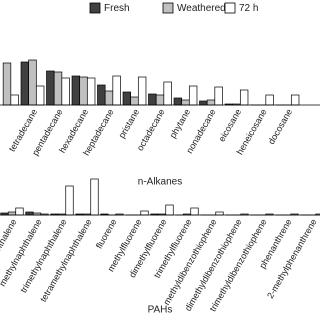  I want to click on x-tick-label: docosane, so click(280, 126).